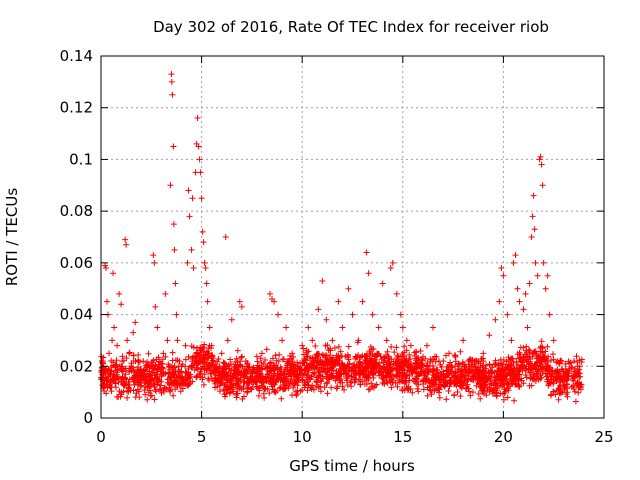 This screenshot has height=480, width=640. Describe the element at coordinates (503, 437) in the screenshot. I see `x-tick-label: 20` at that location.